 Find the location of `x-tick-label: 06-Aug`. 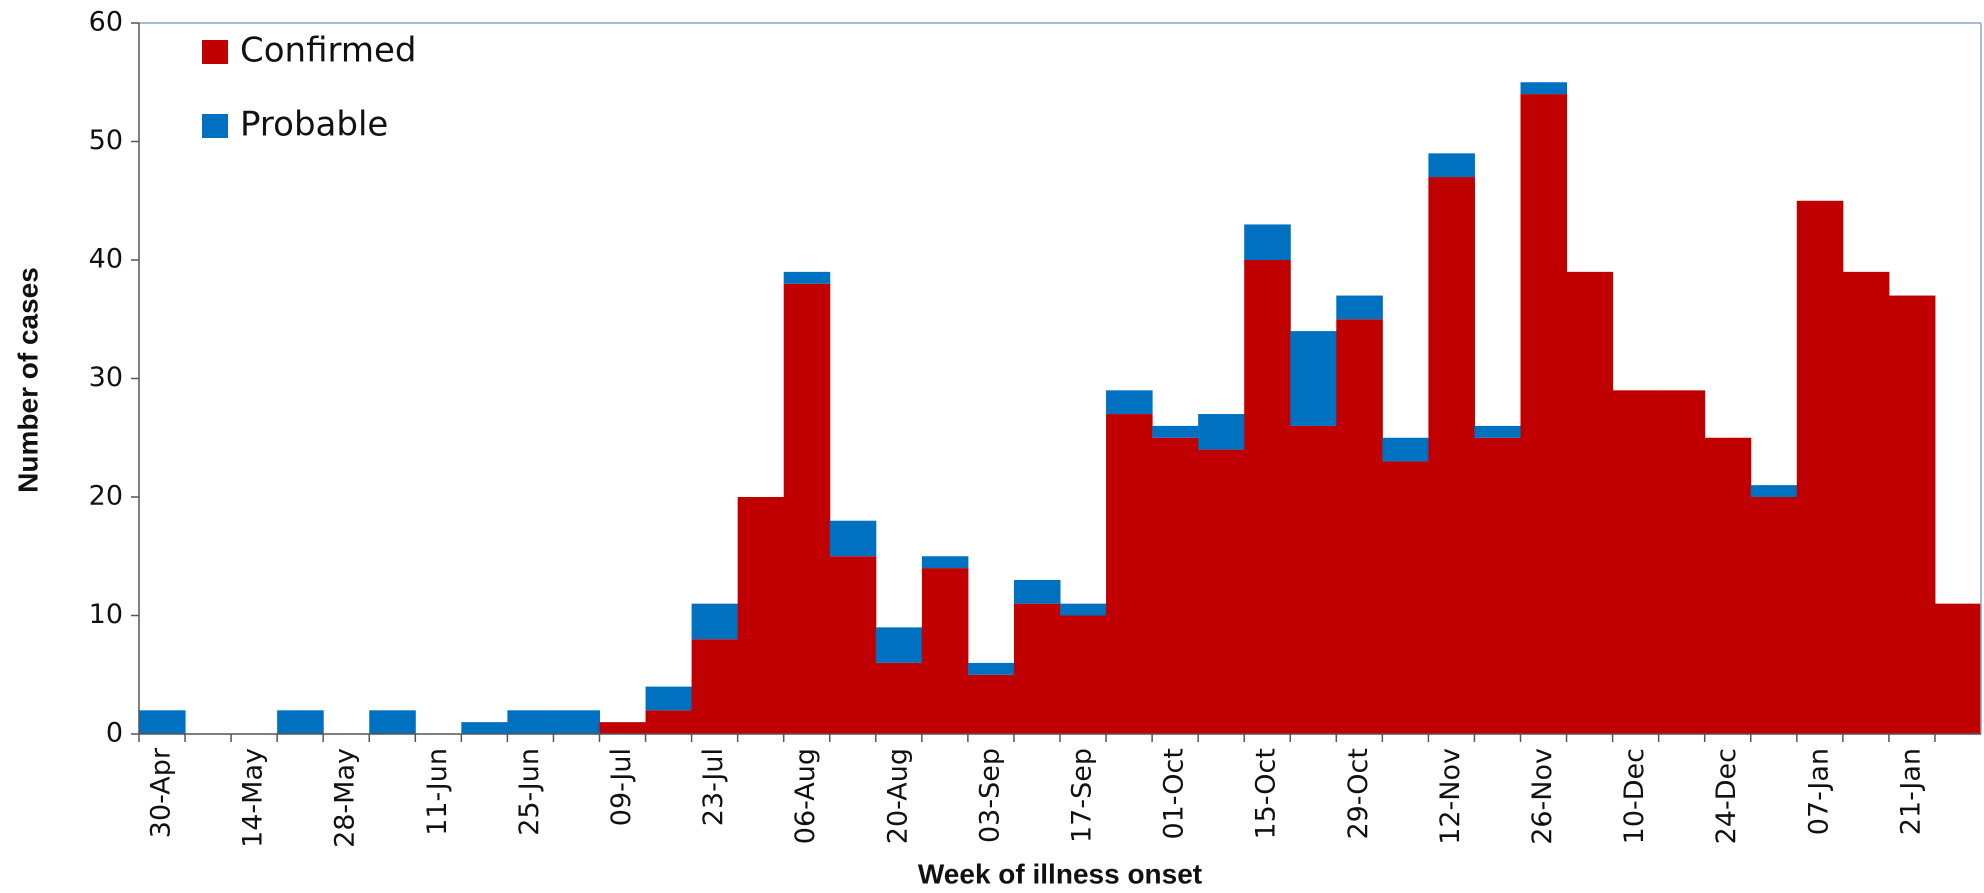

x-tick-label: 06-Aug is located at coordinates (805, 796).